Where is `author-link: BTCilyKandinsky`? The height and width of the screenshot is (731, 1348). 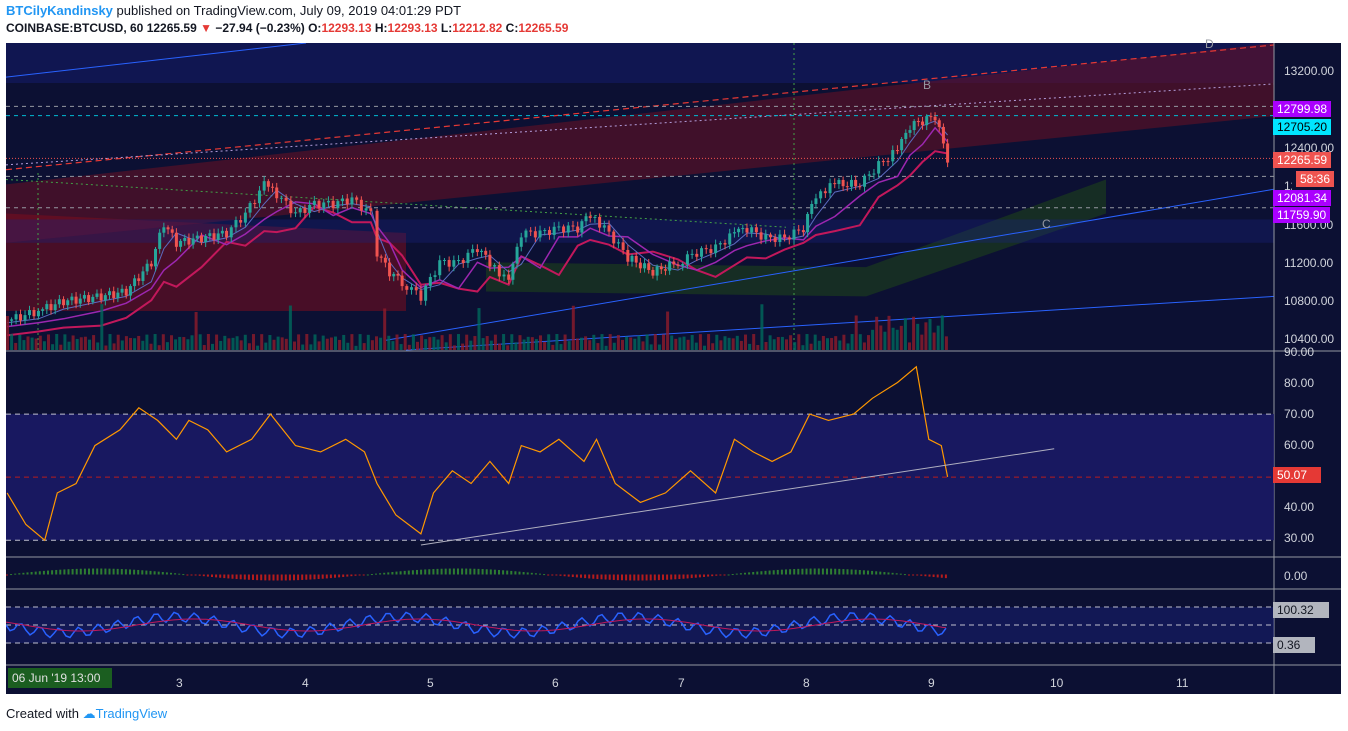
author-link: BTCilyKandinsky is located at coordinates (59, 10).